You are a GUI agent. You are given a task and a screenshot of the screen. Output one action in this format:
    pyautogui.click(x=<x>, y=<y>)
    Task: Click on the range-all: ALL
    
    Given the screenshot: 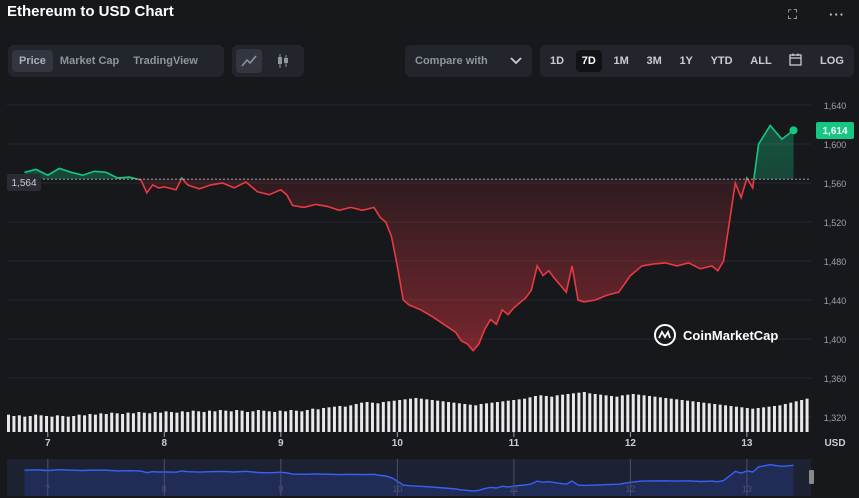 What is the action you would take?
    pyautogui.click(x=761, y=61)
    